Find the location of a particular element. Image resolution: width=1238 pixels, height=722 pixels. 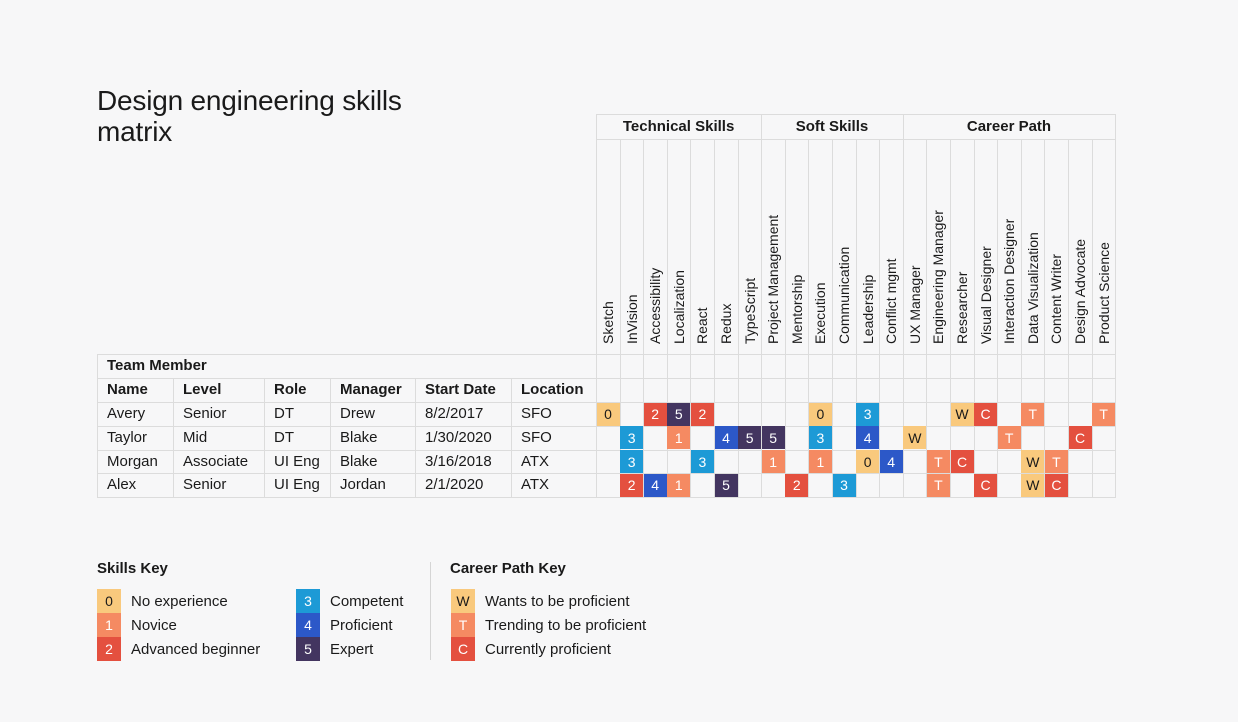

column-label: Data Visualization is located at coordinates (1032, 288).